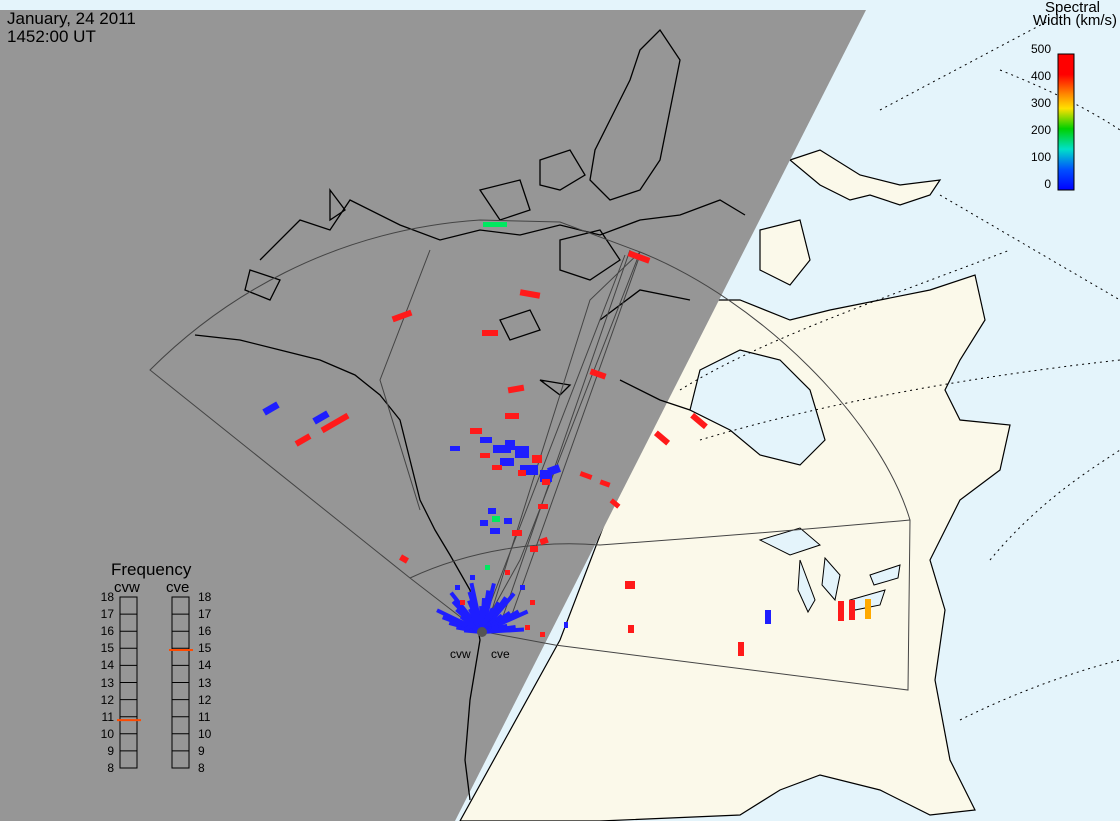 The image size is (1120, 826). Describe the element at coordinates (205, 699) in the screenshot. I see `frequency-tick-right: 12` at that location.